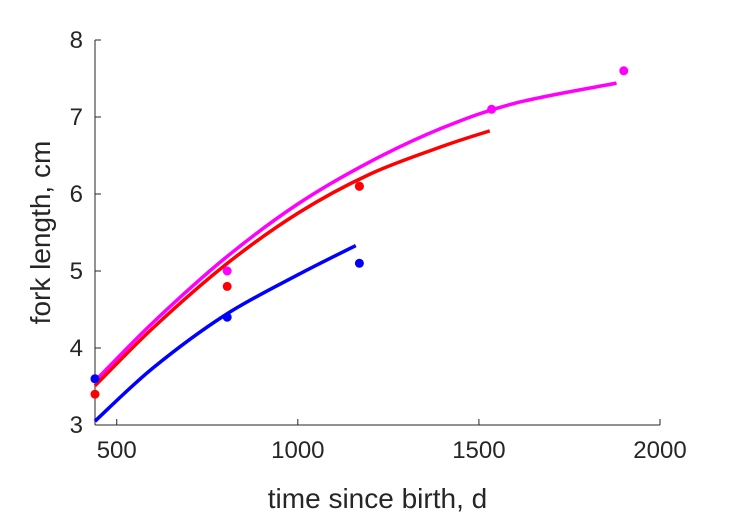  Describe the element at coordinates (76, 40) in the screenshot. I see `y-tick-label: 8` at that location.